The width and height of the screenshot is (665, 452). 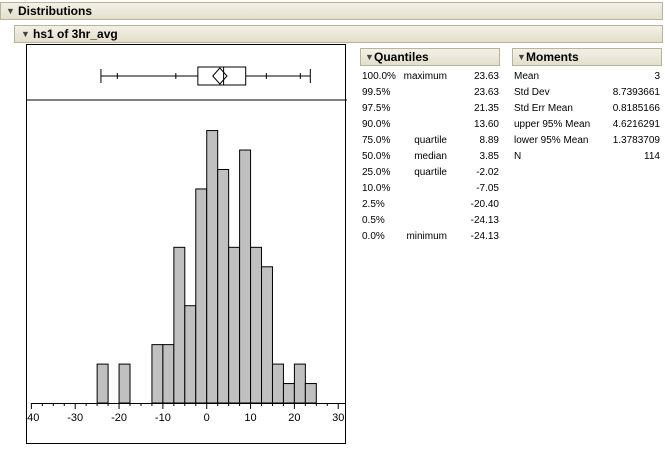 I want to click on quantile-row: 0.0% minimum -24.13, so click(x=430, y=237).